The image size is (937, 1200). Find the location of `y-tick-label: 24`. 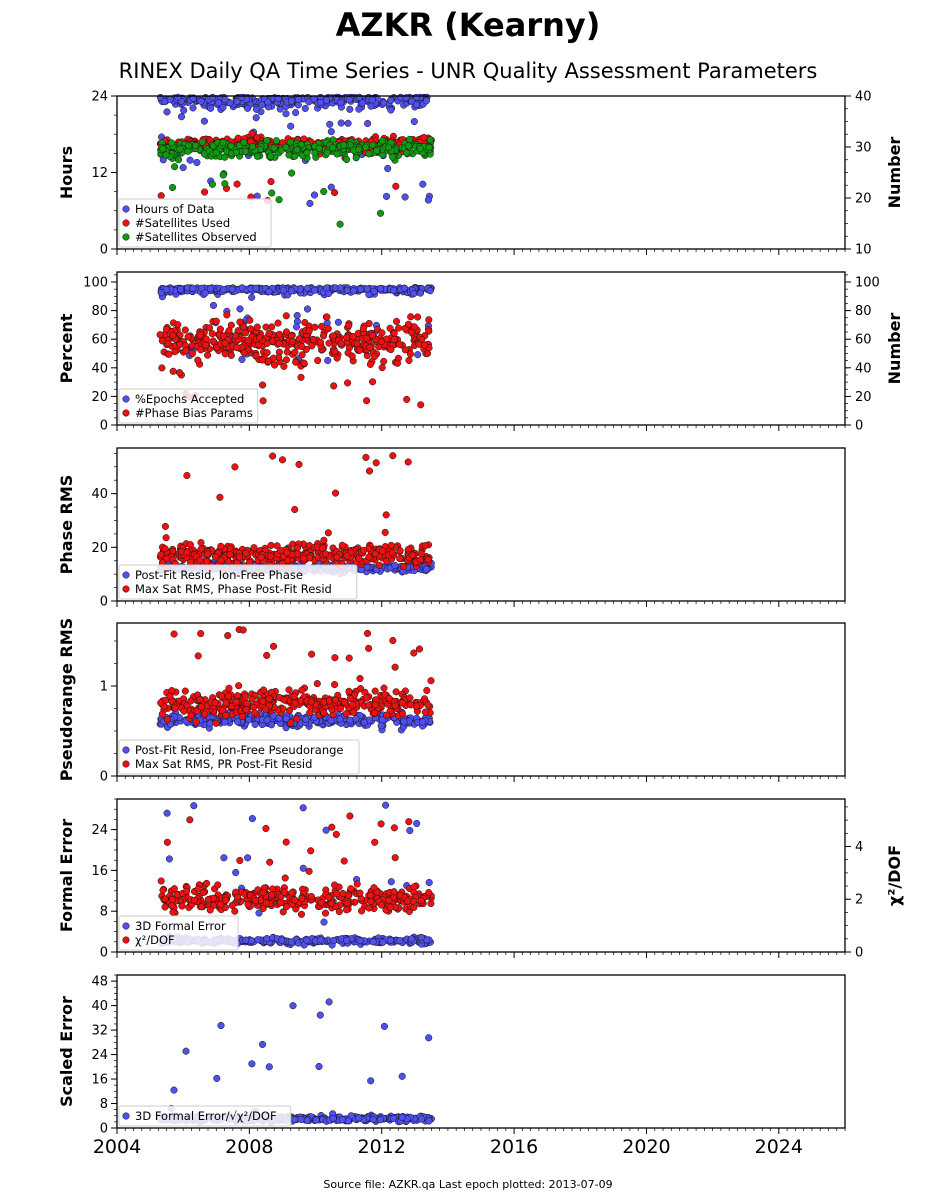

y-tick-label: 24 is located at coordinates (99, 97).